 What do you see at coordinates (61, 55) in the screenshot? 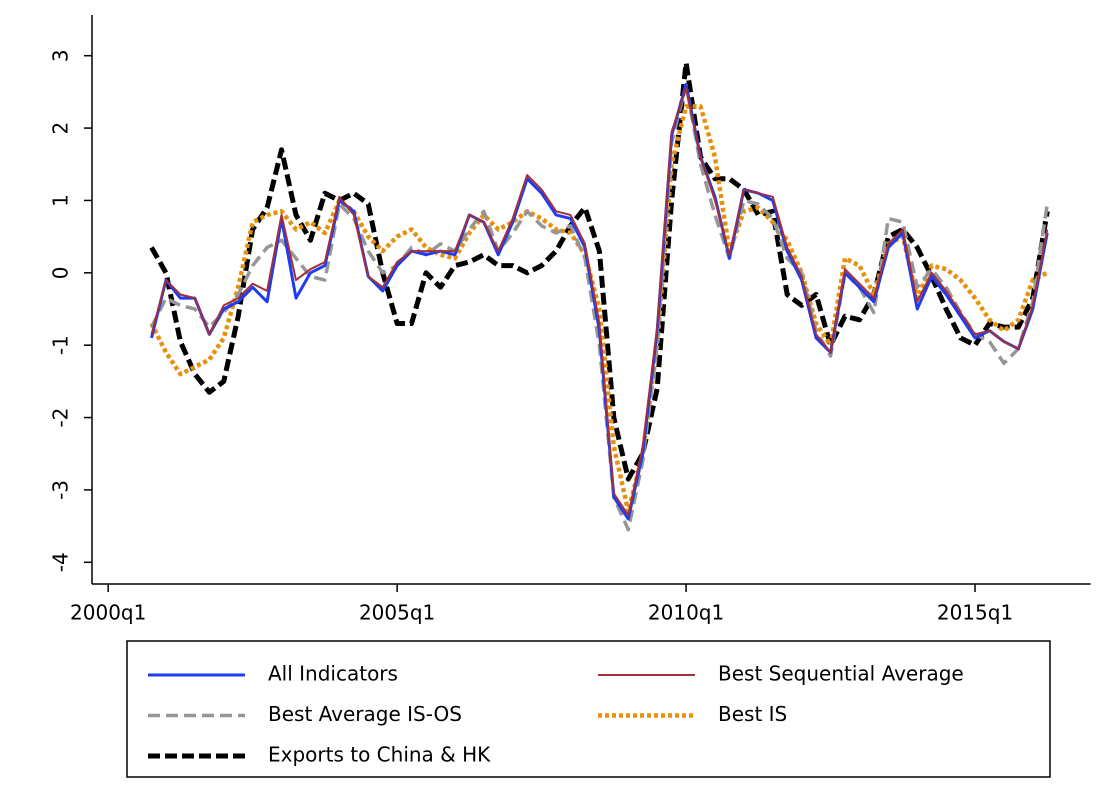
I see `y-tick-label: 3` at bounding box center [61, 55].